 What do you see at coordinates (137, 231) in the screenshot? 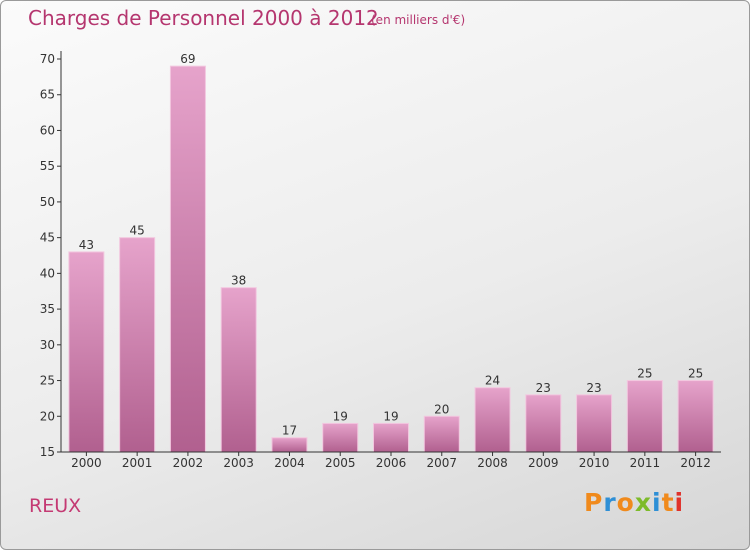
I see `value-label-2001: 45` at bounding box center [137, 231].